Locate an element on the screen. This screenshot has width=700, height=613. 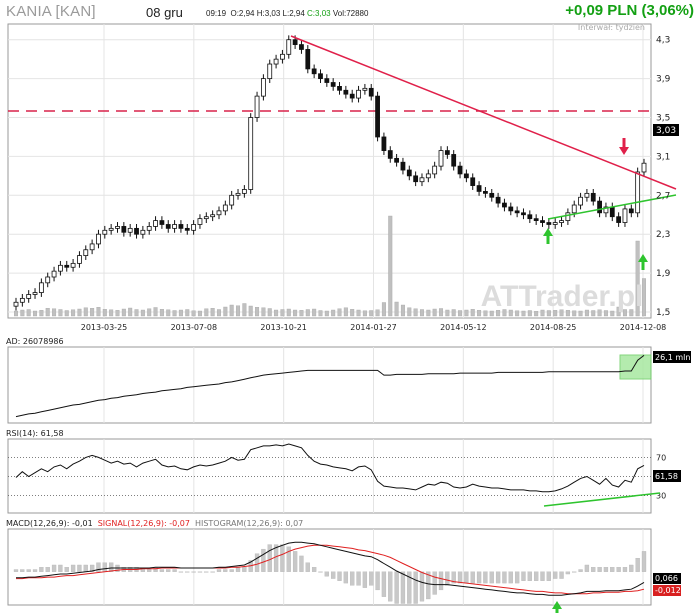
date-tick-label: 2014-05-12 is located at coordinates (463, 327).